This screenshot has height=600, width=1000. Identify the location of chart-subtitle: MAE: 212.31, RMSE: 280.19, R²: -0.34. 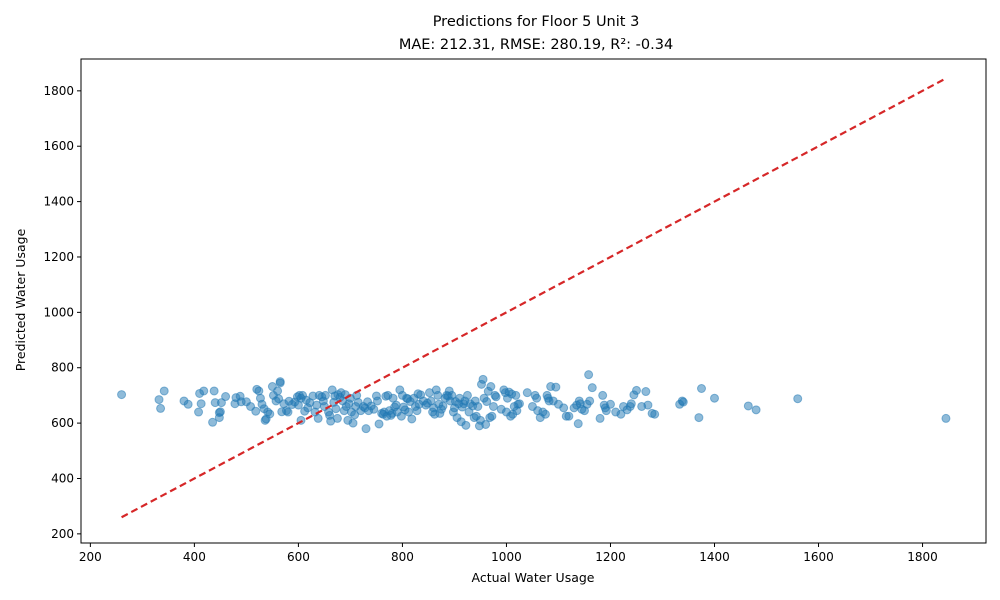
(536, 45).